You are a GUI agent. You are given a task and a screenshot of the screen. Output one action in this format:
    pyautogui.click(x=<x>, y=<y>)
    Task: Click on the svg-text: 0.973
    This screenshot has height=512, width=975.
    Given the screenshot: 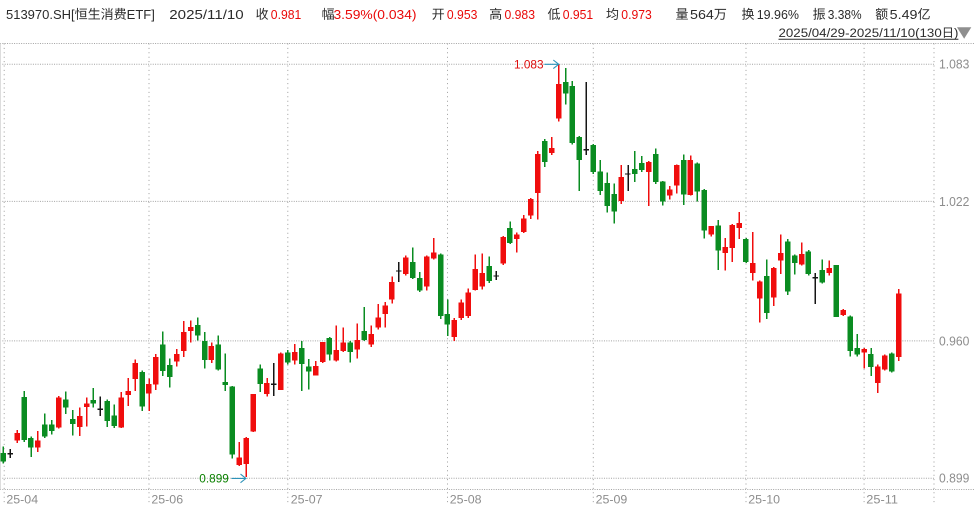 What is the action you would take?
    pyautogui.click(x=636, y=14)
    